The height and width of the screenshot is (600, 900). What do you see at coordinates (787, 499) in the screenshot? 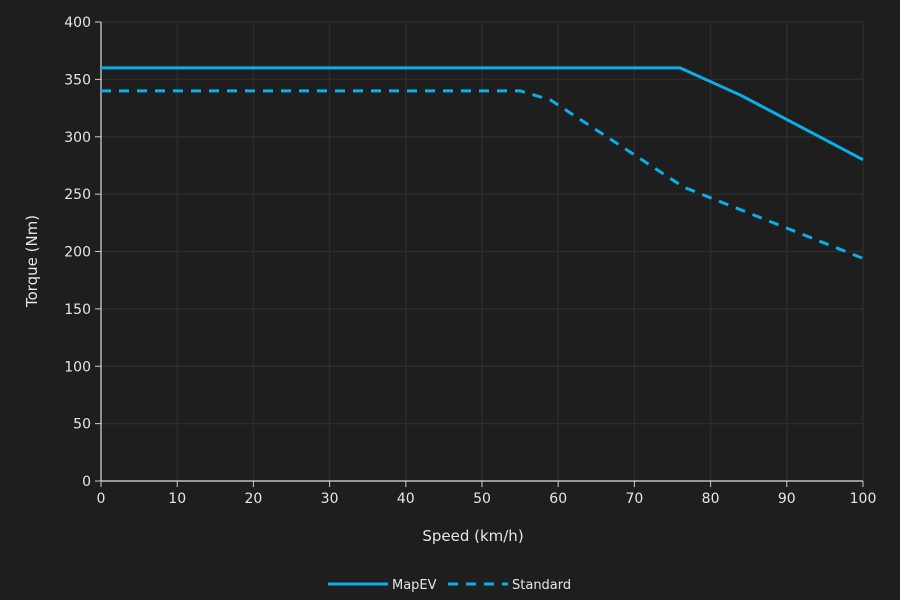
I see `x-tick-label: 90` at bounding box center [787, 499].